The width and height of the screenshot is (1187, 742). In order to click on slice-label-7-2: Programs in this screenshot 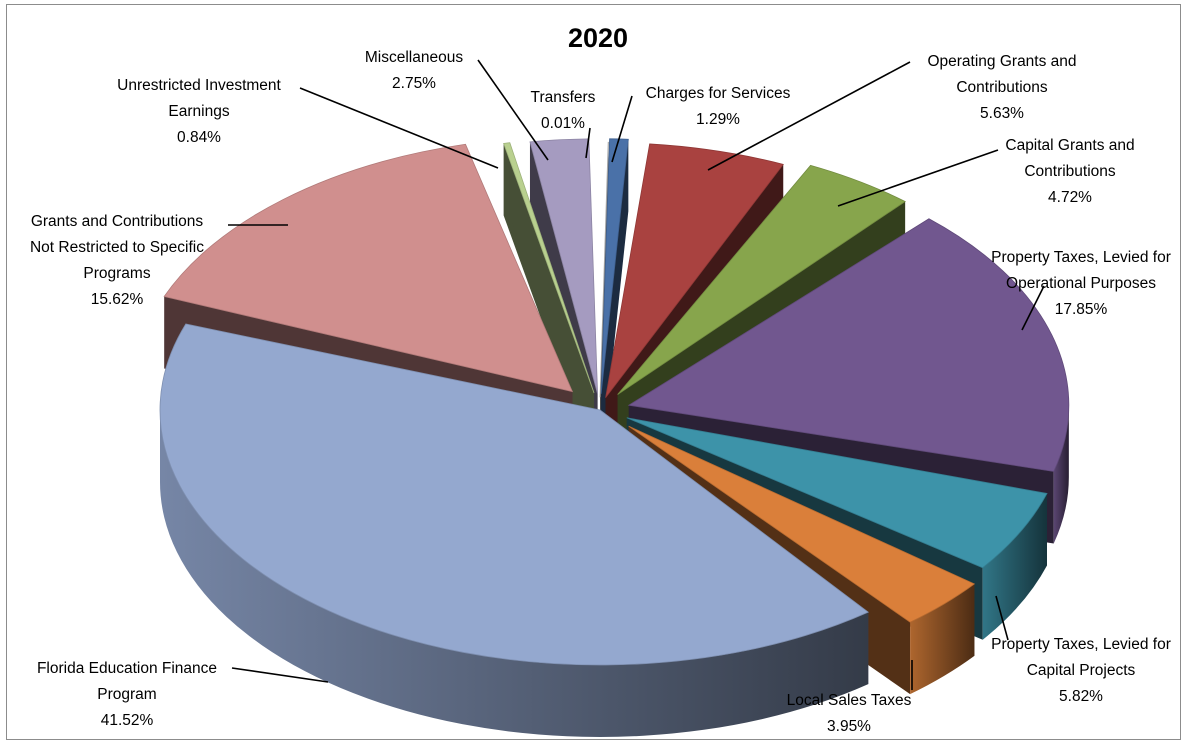, I will do `click(116, 273)`.